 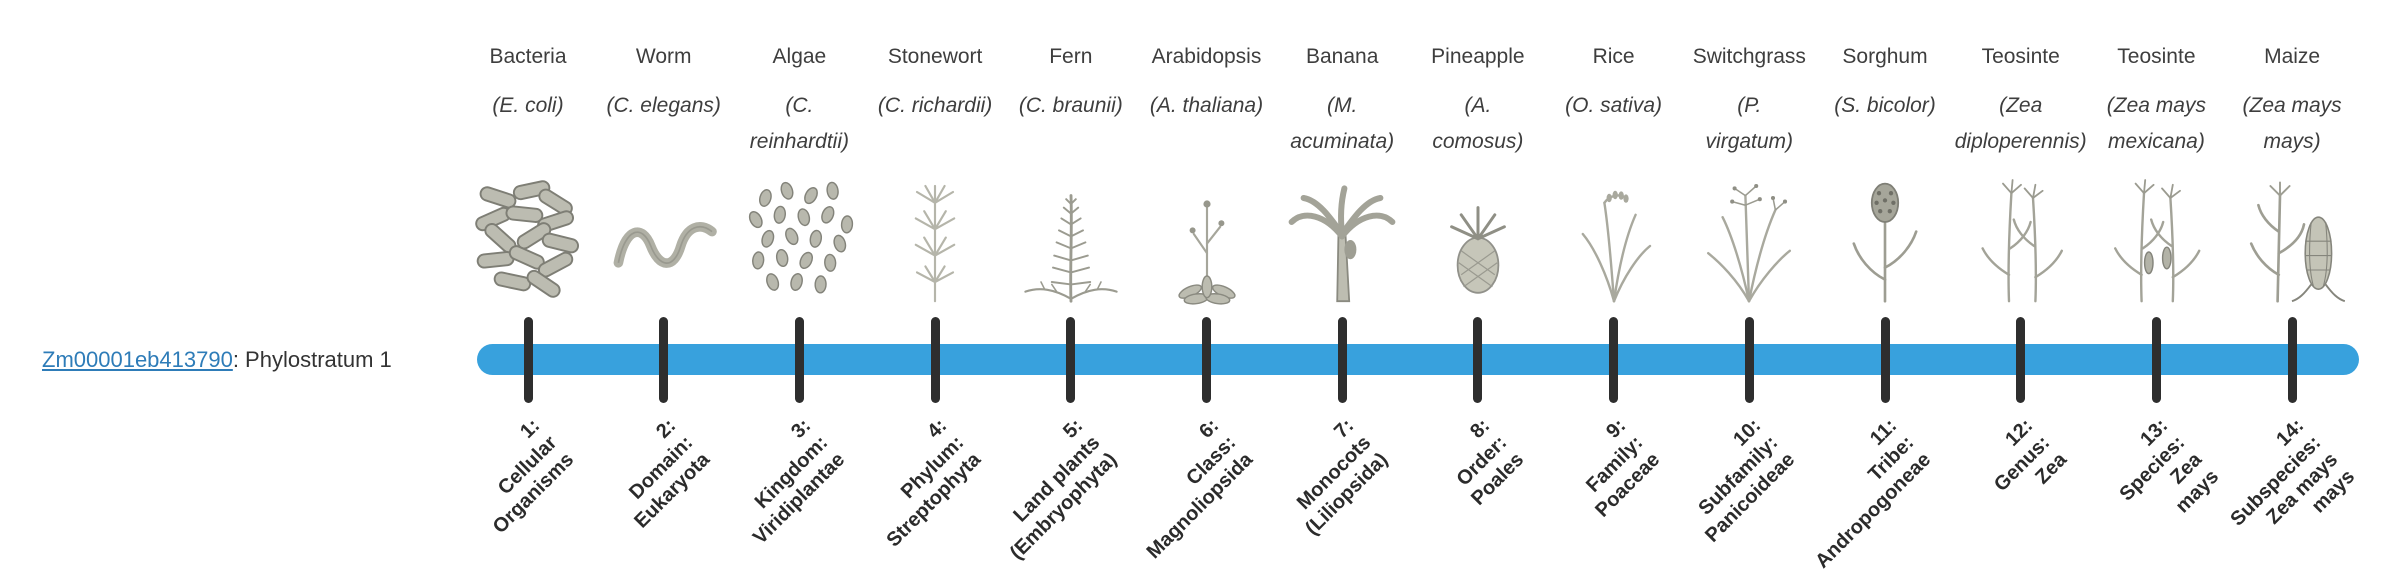 What do you see at coordinates (935, 105) in the screenshot?
I see `organism-scientific-name: (C. richardii)` at bounding box center [935, 105].